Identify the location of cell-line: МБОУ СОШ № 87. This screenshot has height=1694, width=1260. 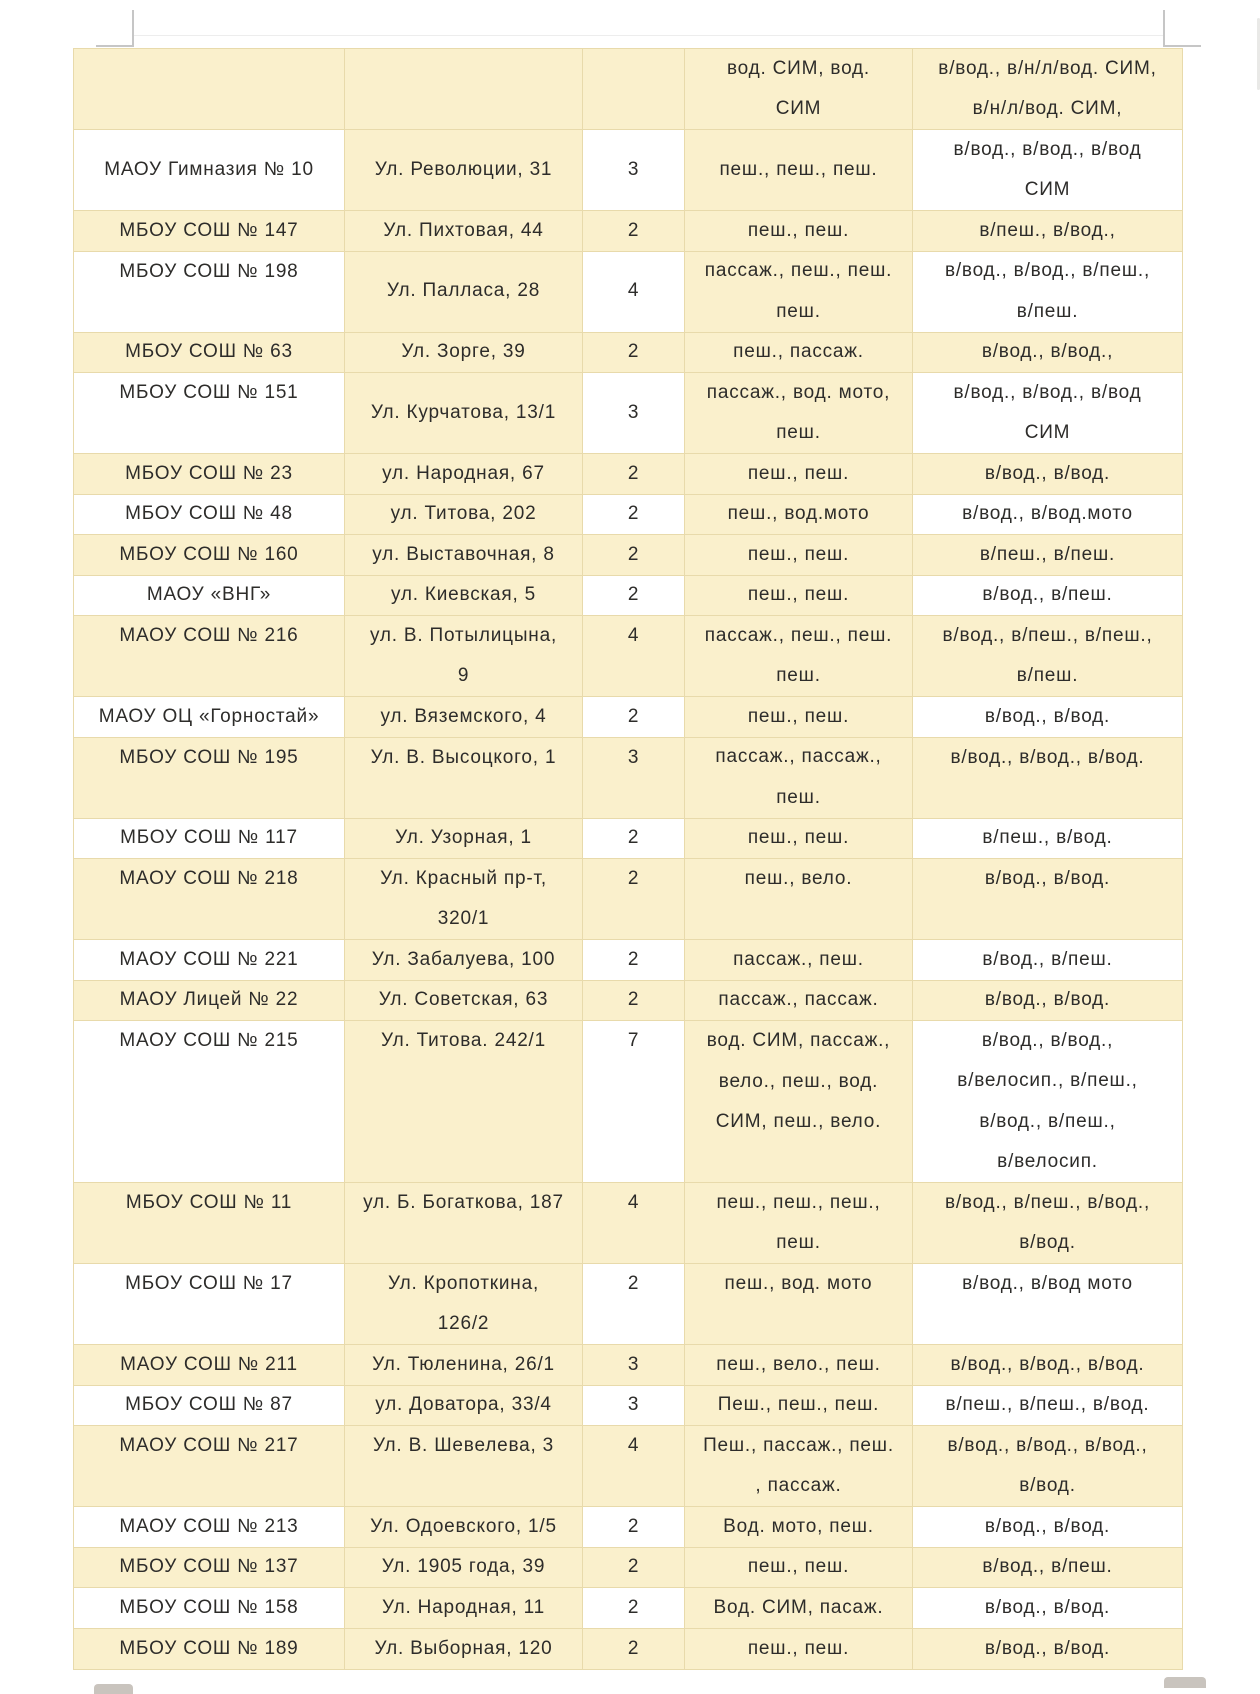
(209, 1404).